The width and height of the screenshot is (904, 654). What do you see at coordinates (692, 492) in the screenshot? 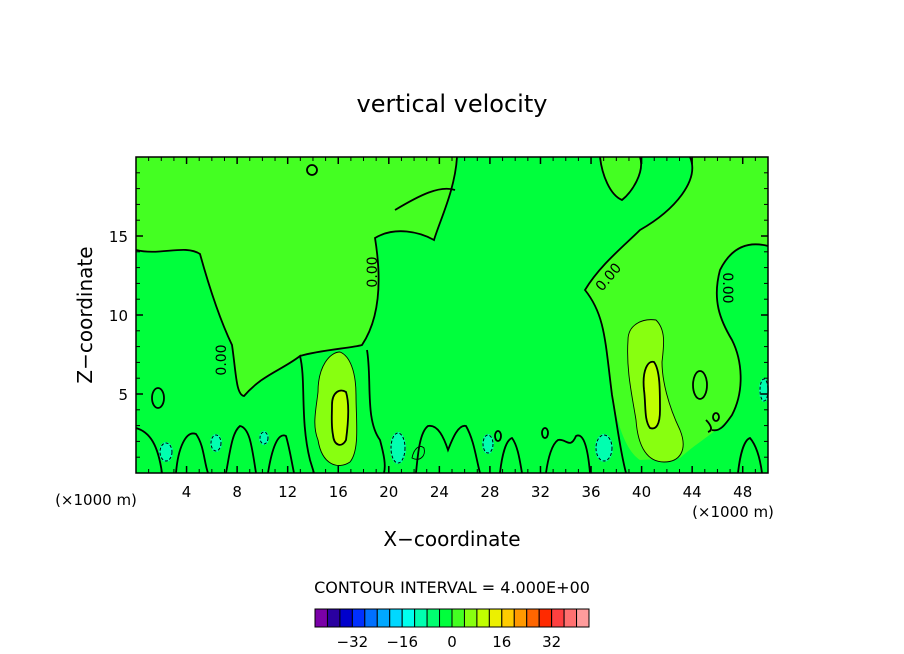
I see `x-tick-label: 44` at bounding box center [692, 492].